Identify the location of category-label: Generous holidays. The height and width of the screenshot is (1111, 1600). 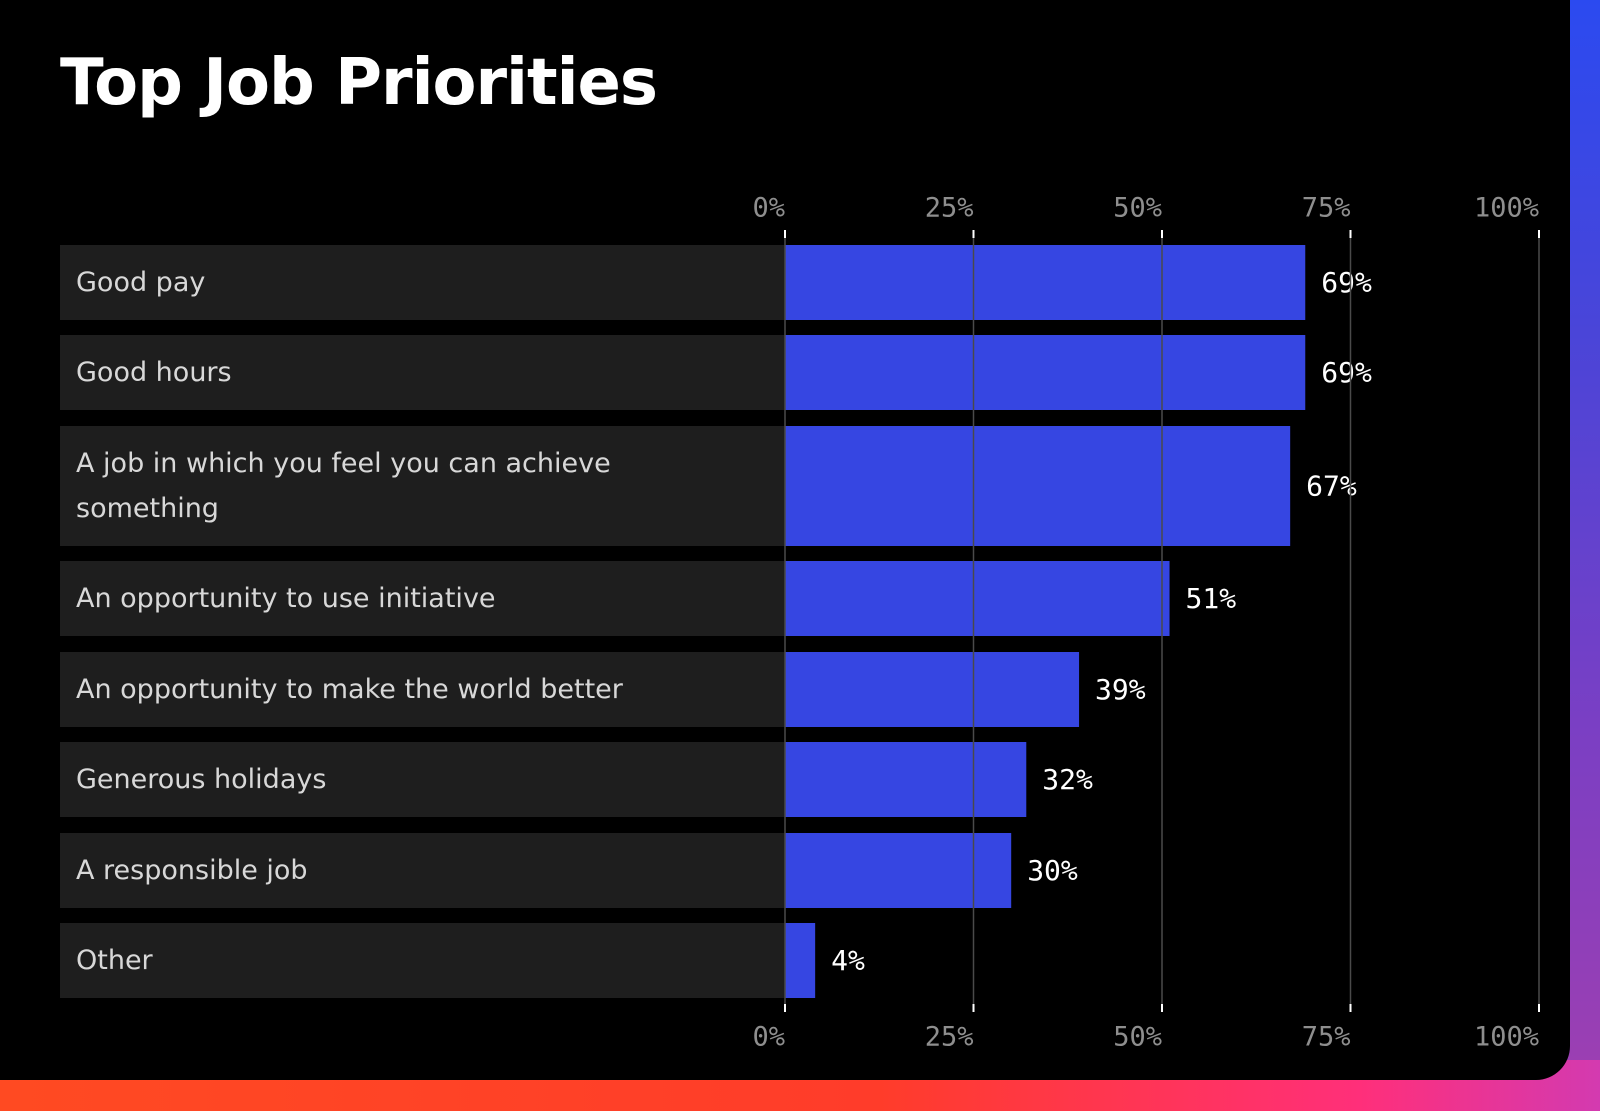
(201, 779).